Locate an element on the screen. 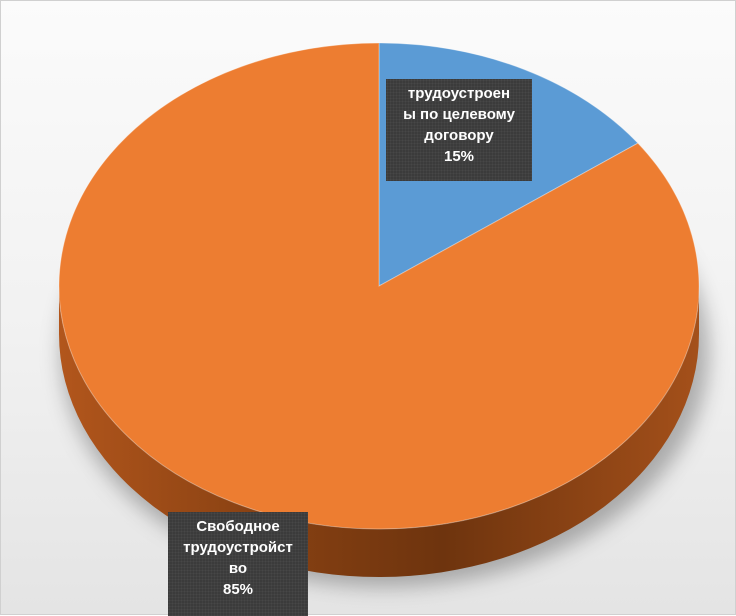 This screenshot has width=736, height=616. label-line: Свободное is located at coordinates (238, 526).